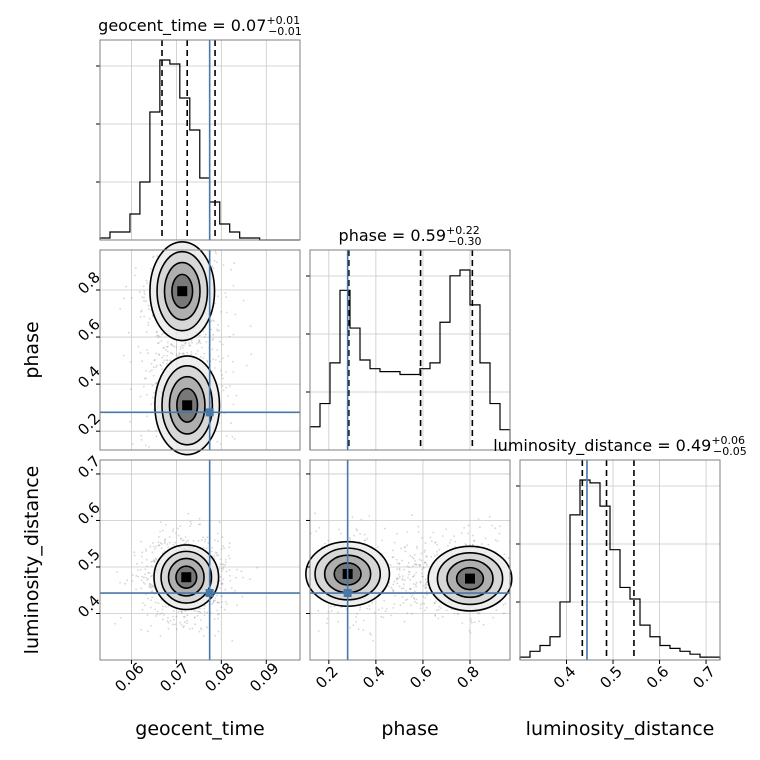 The image size is (760, 760). I want to click on scatter-panel-phase-vs-luminosity_distance, so click(409, 560).